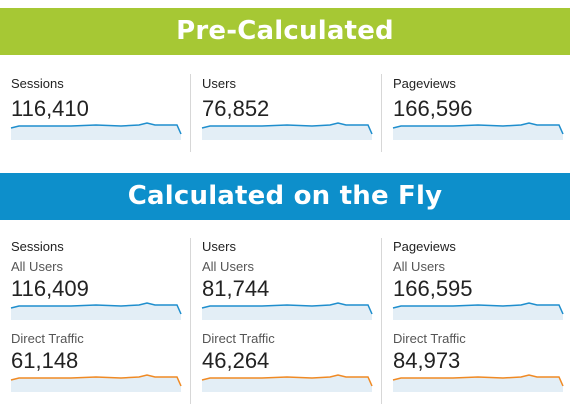  I want to click on sessions-sparkline, so click(96, 131).